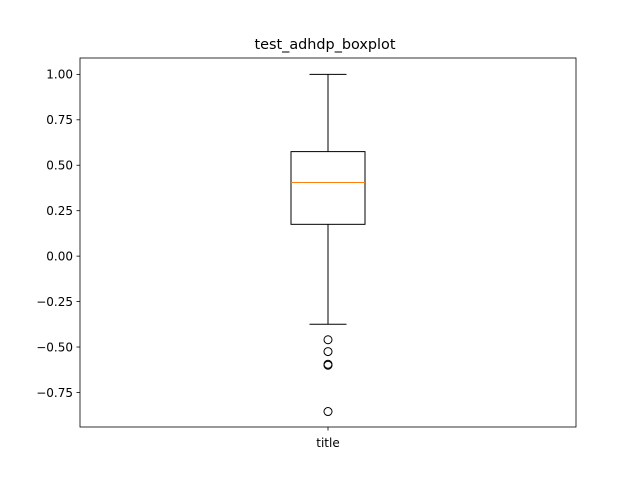 The height and width of the screenshot is (480, 640). Describe the element at coordinates (59, 211) in the screenshot. I see `y-tick-label: 0.25` at that location.